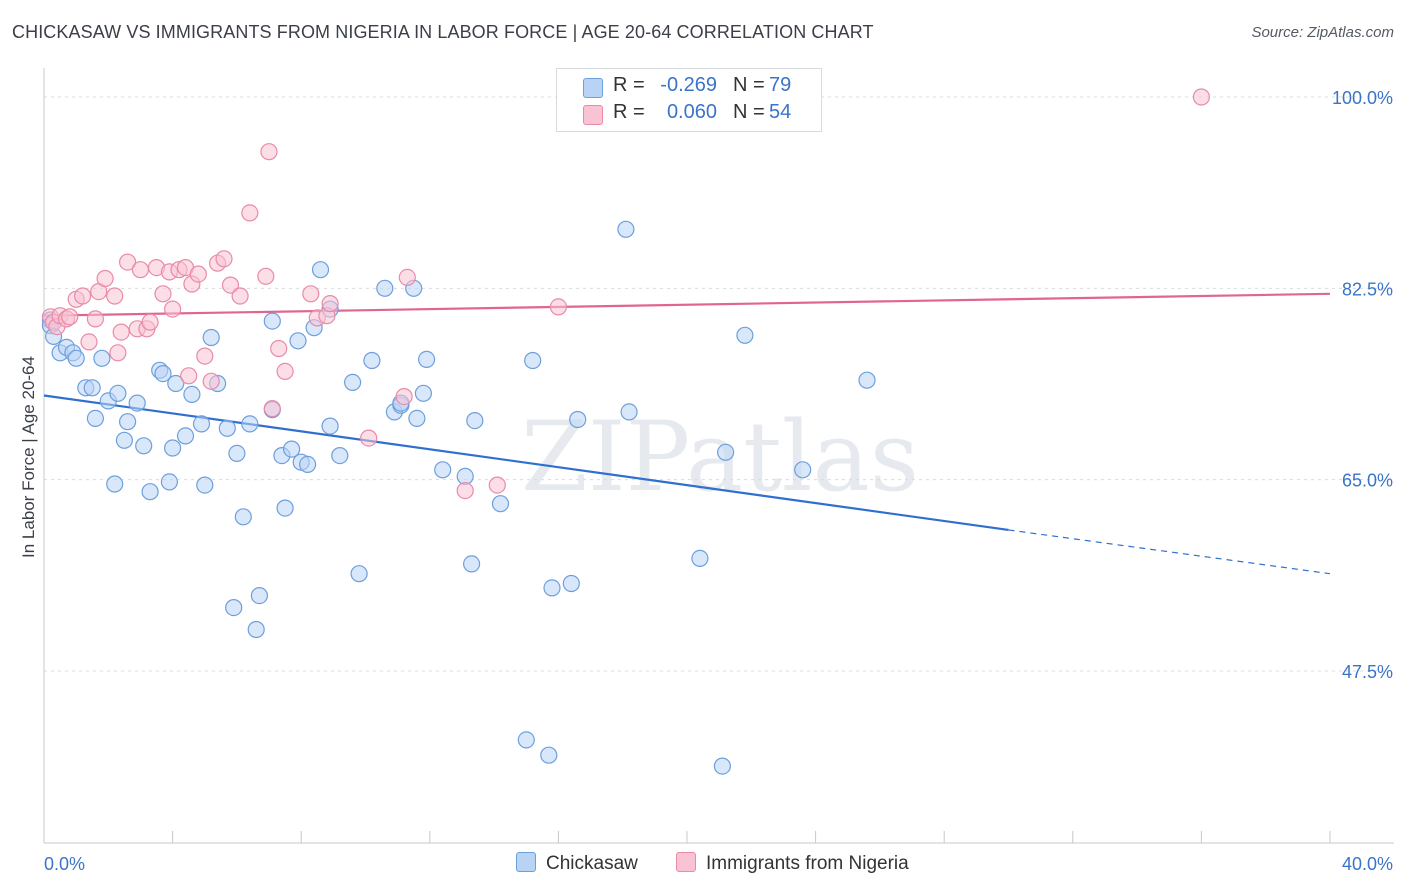 This screenshot has width=1406, height=892. I want to click on correlation-legend: R = -0.269 N = 79 R = 0.060 N = 54, so click(689, 100).